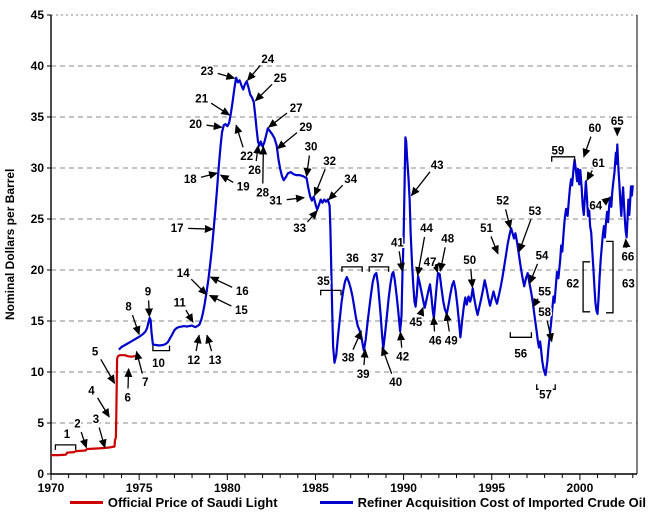 The height and width of the screenshot is (515, 649). Describe the element at coordinates (435, 341) in the screenshot. I see `event-number-label: 46` at that location.